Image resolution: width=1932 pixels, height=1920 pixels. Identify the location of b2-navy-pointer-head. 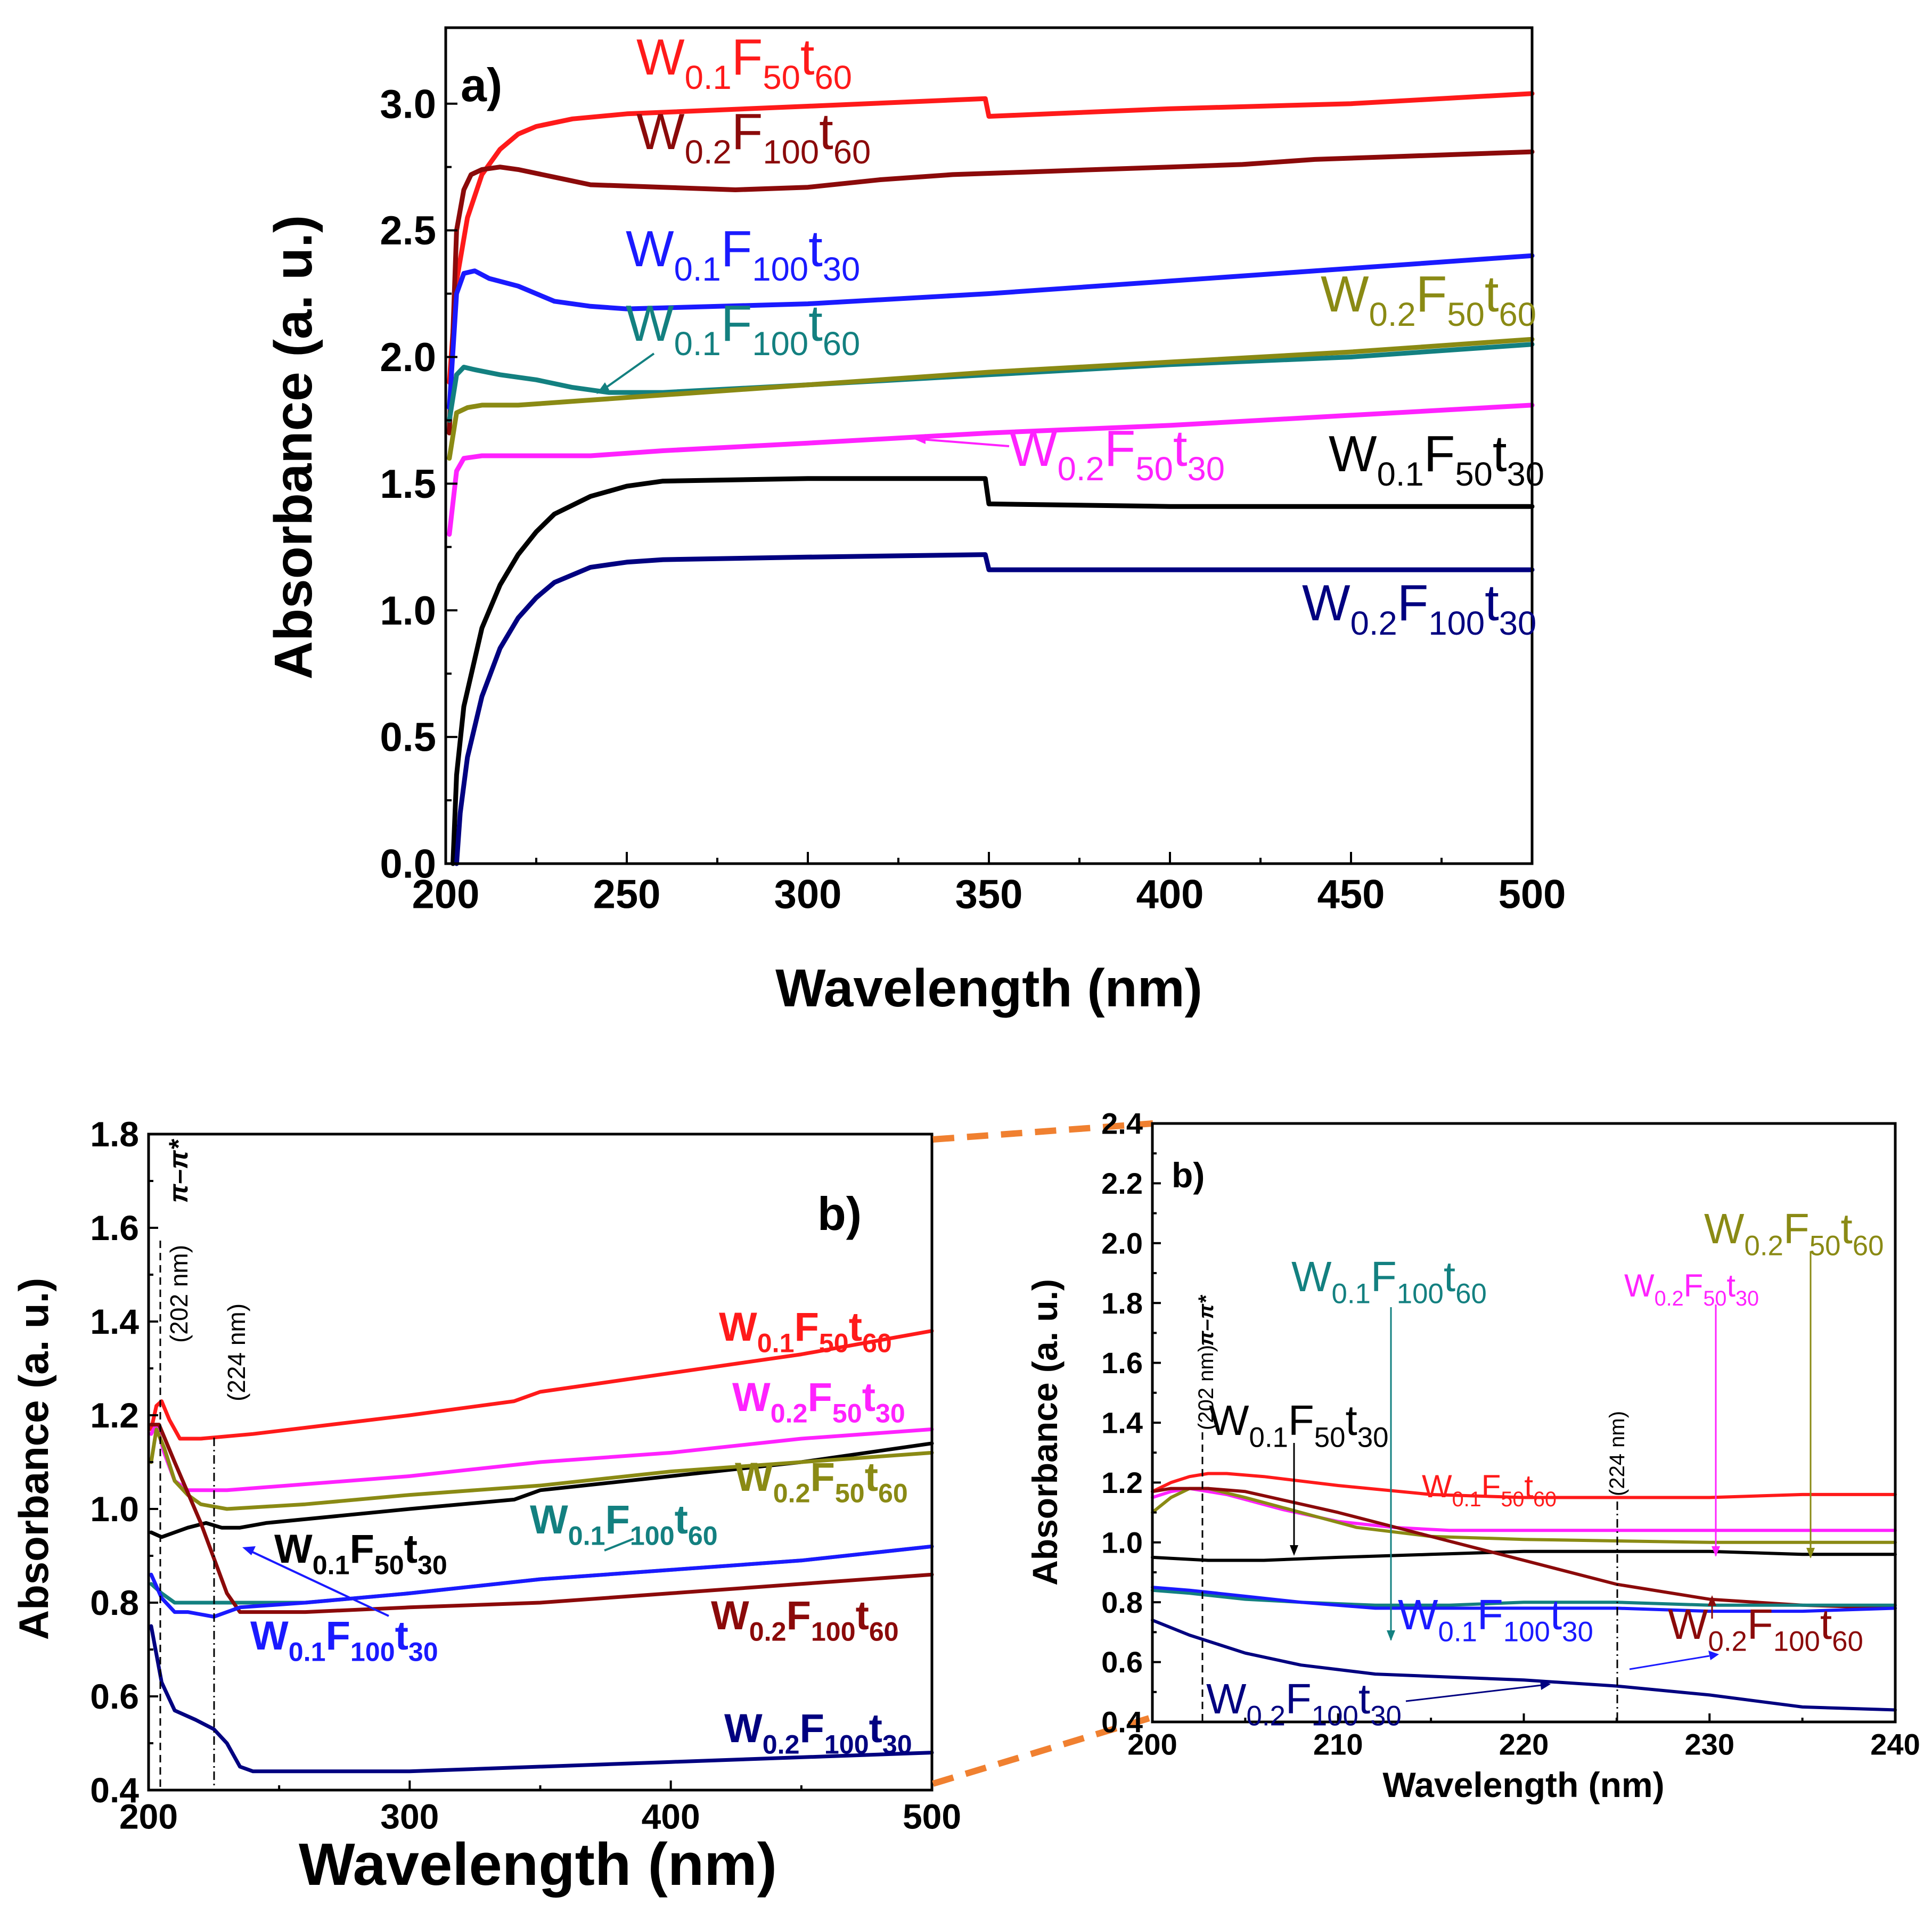
(1545, 1685).